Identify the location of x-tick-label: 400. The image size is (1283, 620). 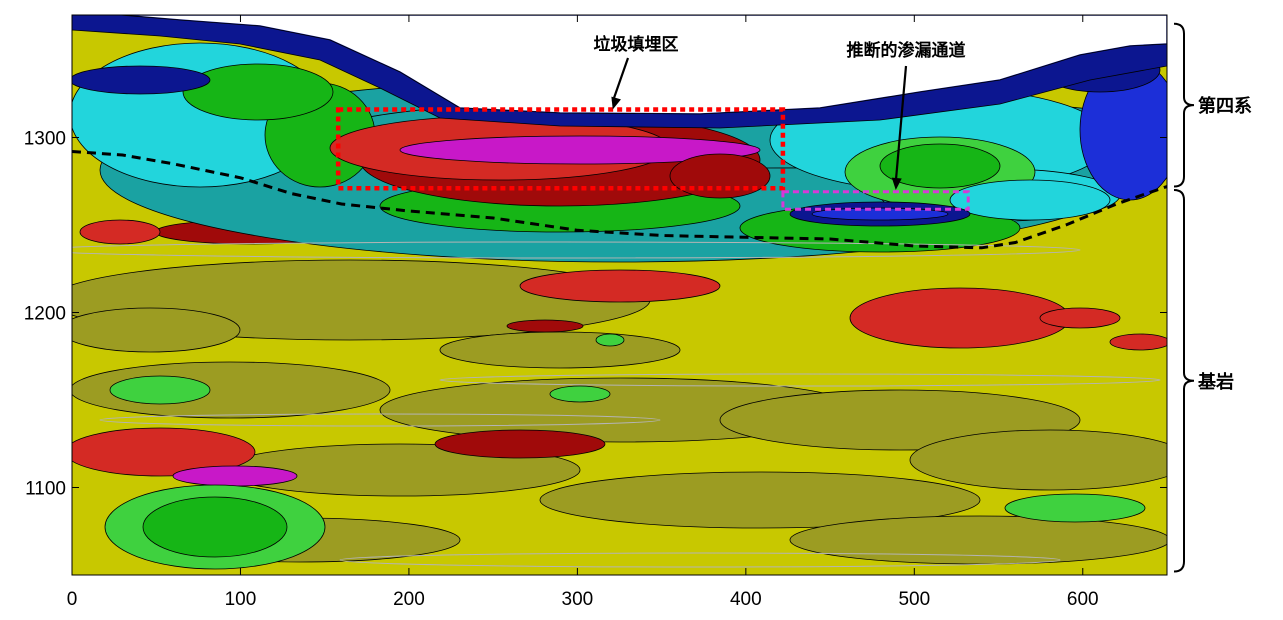
(746, 599).